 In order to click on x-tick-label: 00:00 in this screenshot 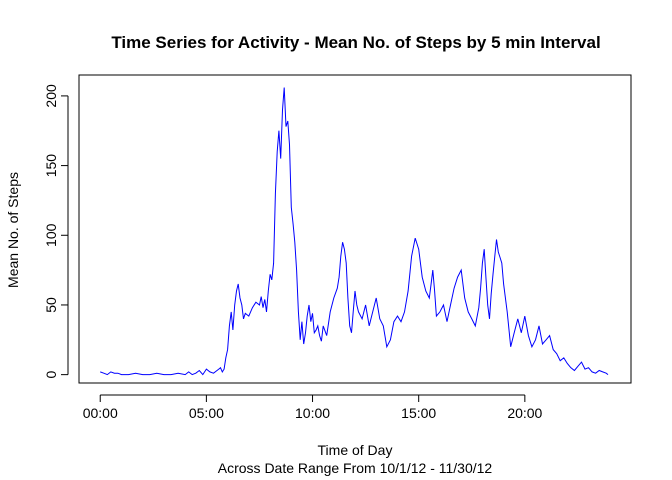, I will do `click(100, 413)`.